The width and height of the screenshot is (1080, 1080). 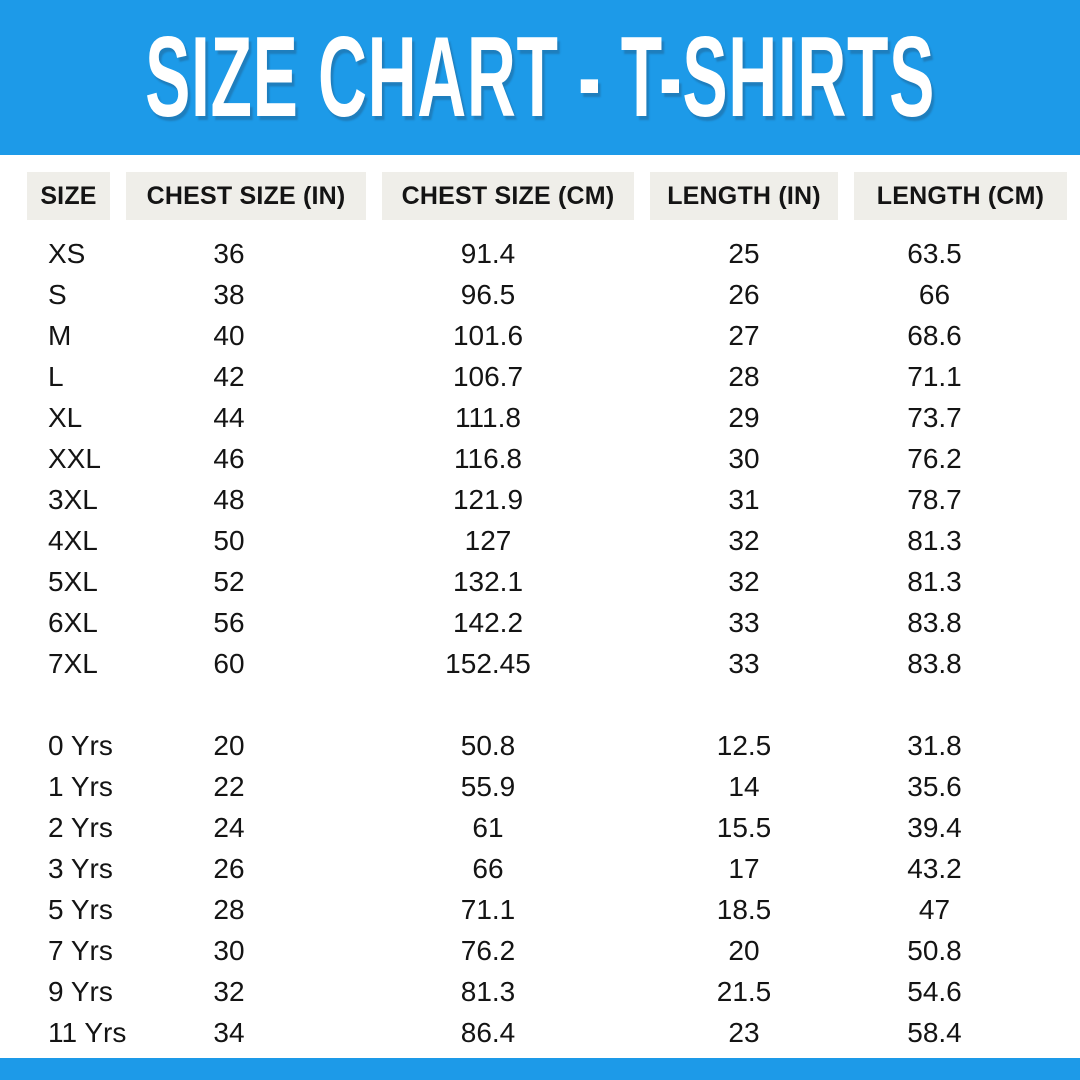 I want to click on value-cell: 38, so click(x=229, y=294).